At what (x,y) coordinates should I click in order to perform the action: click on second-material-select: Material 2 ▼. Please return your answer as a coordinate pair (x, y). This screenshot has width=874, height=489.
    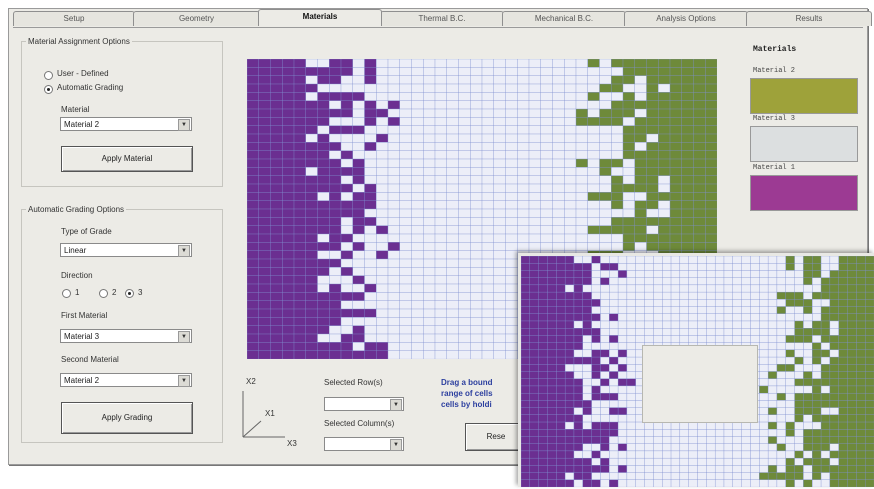
    Looking at the image, I should click on (126, 380).